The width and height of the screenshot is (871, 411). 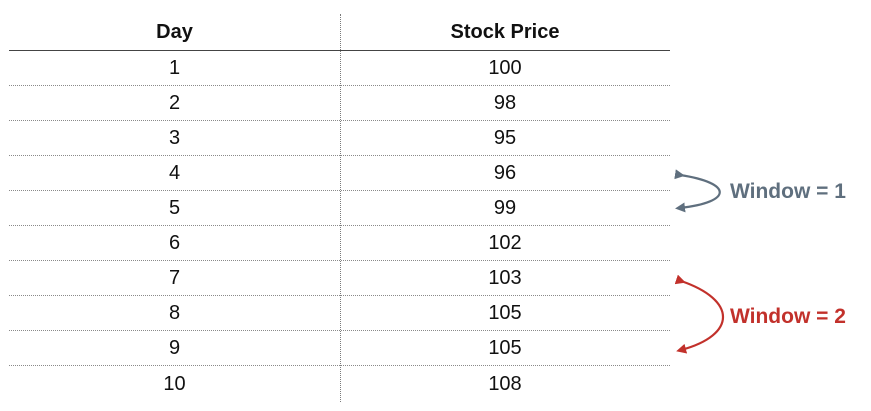 What do you see at coordinates (505, 383) in the screenshot?
I see `price-cell: 108` at bounding box center [505, 383].